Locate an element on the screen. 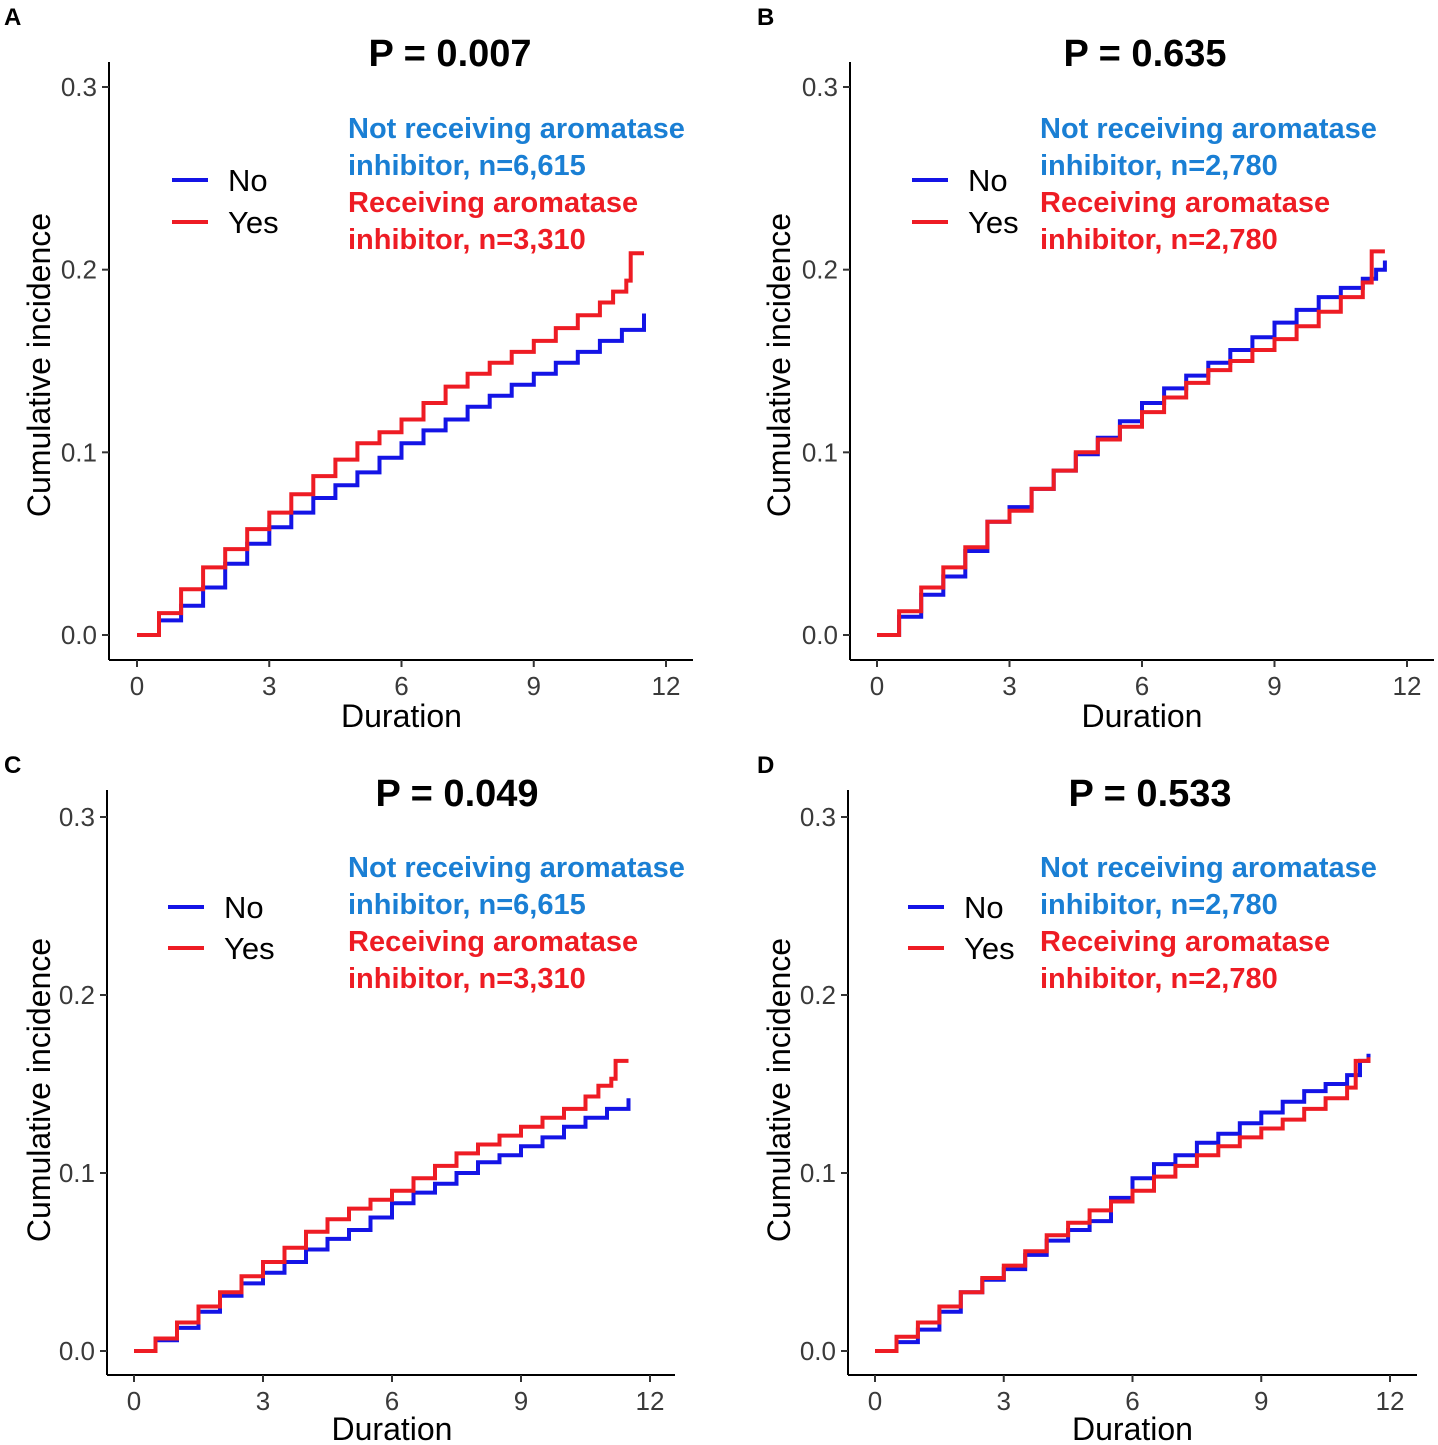 The height and width of the screenshot is (1445, 1438). chart-title: P = 0.007 is located at coordinates (449, 54).